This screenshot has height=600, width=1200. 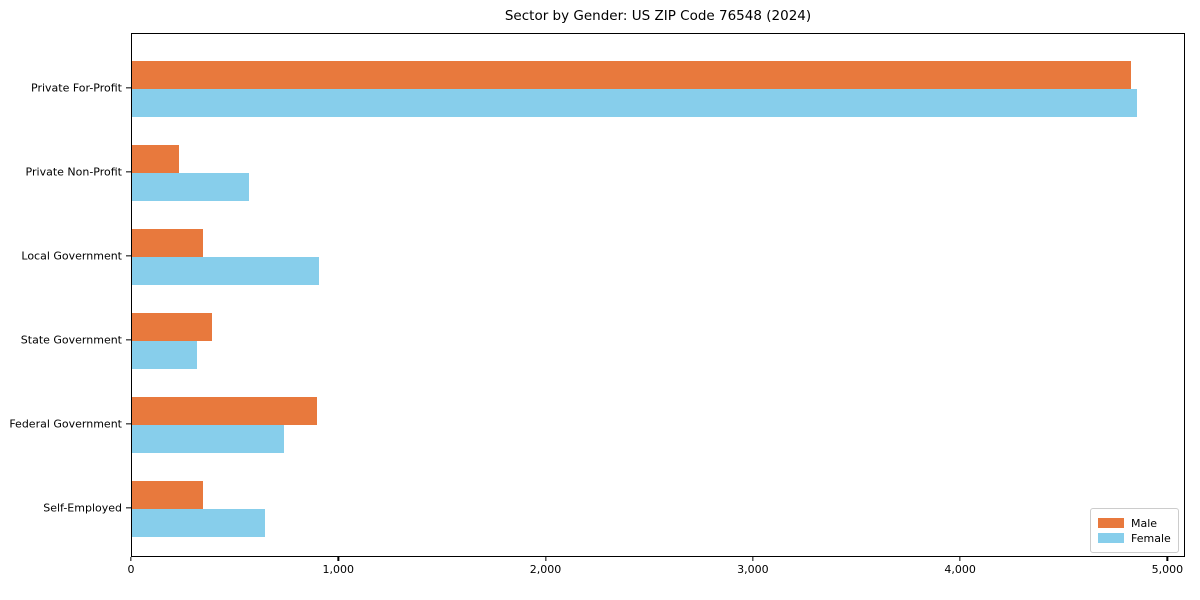 I want to click on legend-row-female: Female, so click(x=1134, y=538).